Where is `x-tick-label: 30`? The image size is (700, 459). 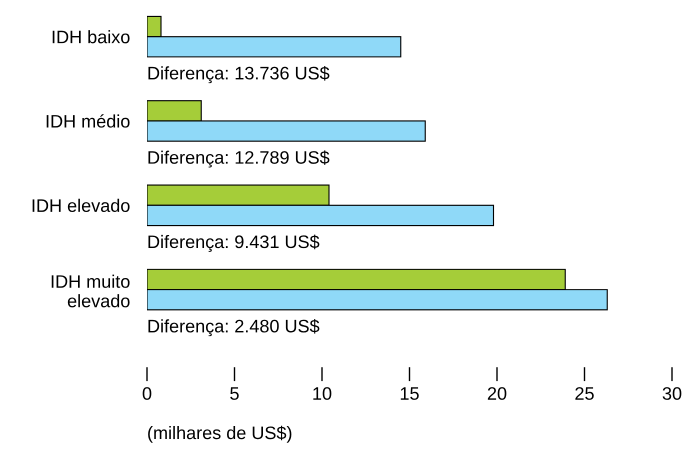 x-tick-label: 30 is located at coordinates (672, 393).